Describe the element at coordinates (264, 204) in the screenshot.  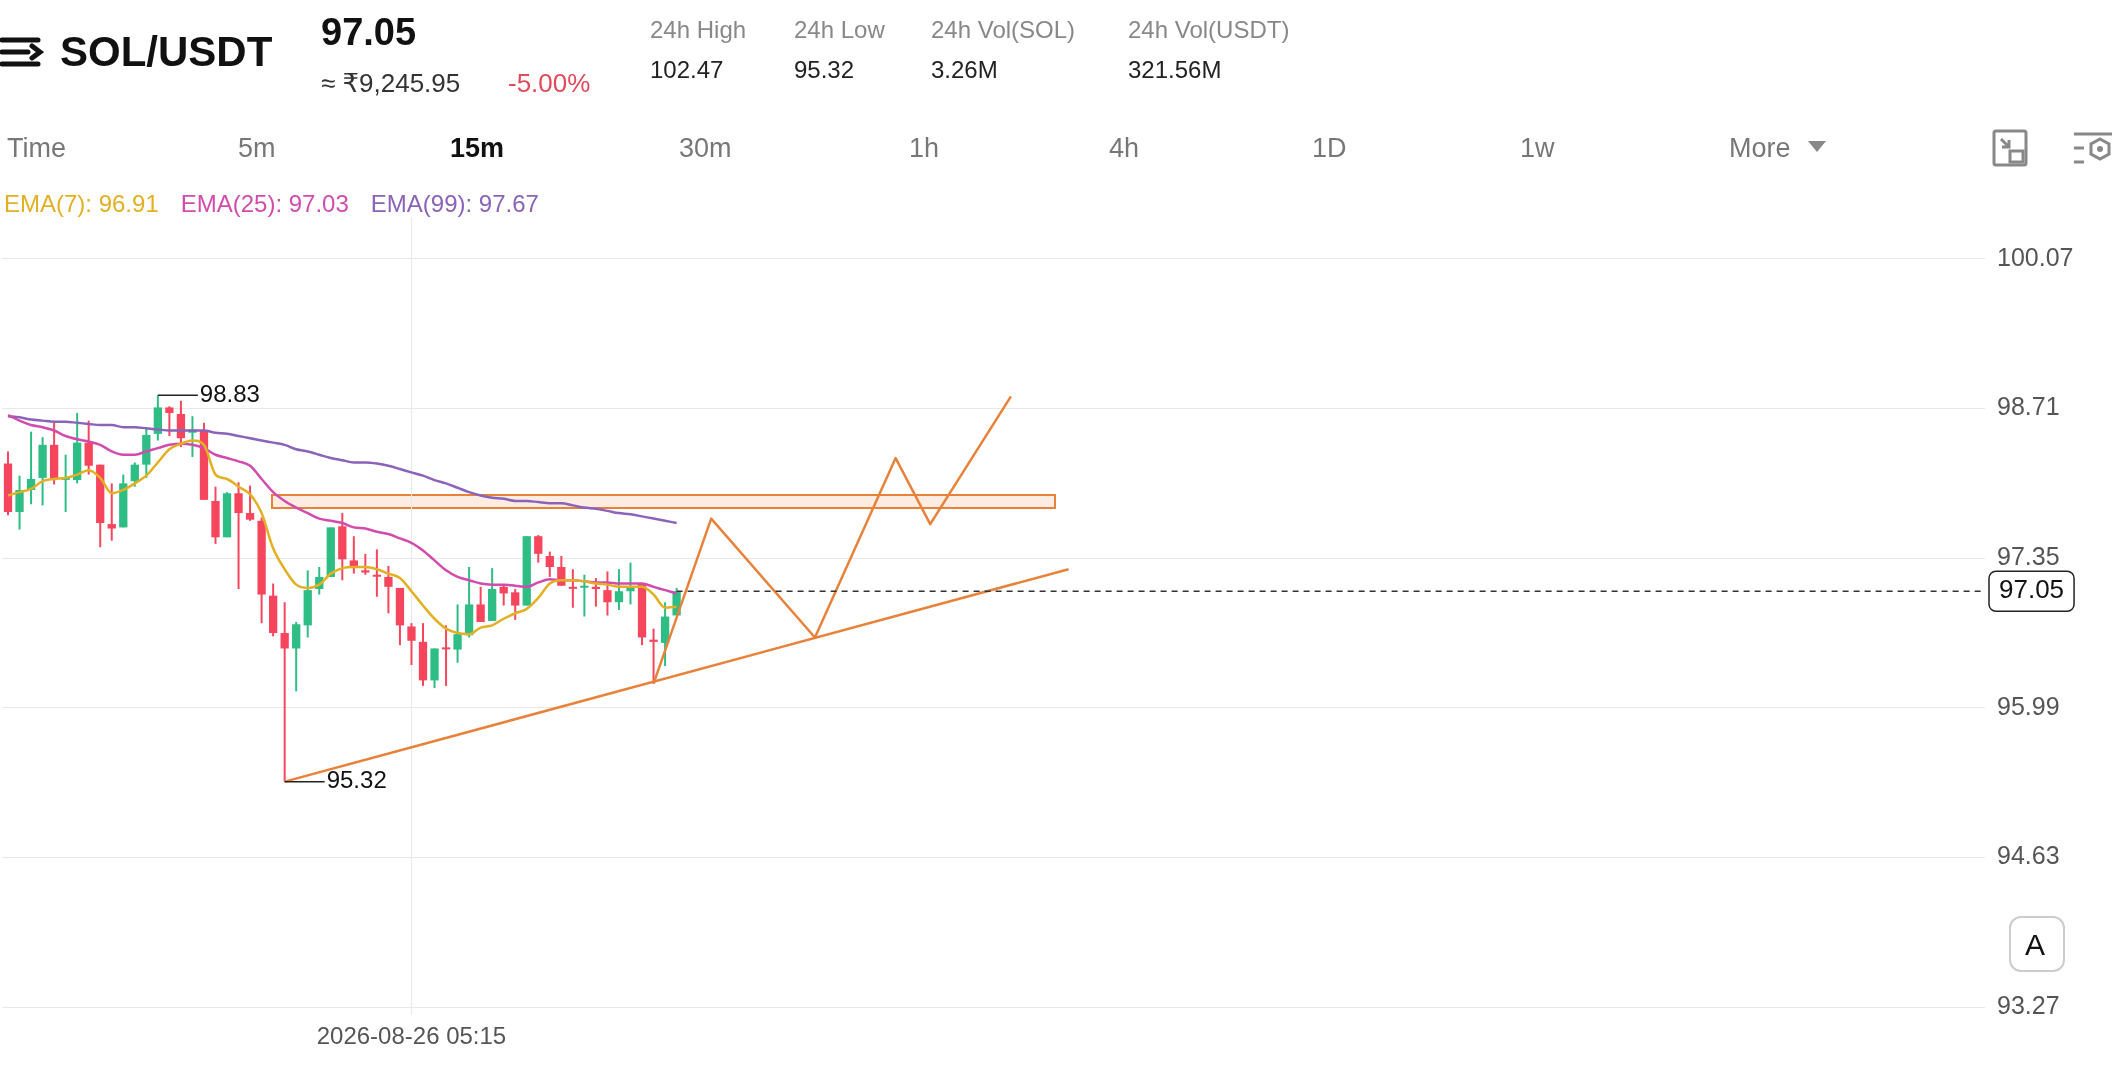
I see `text: EMA(25): 97.03` at that location.